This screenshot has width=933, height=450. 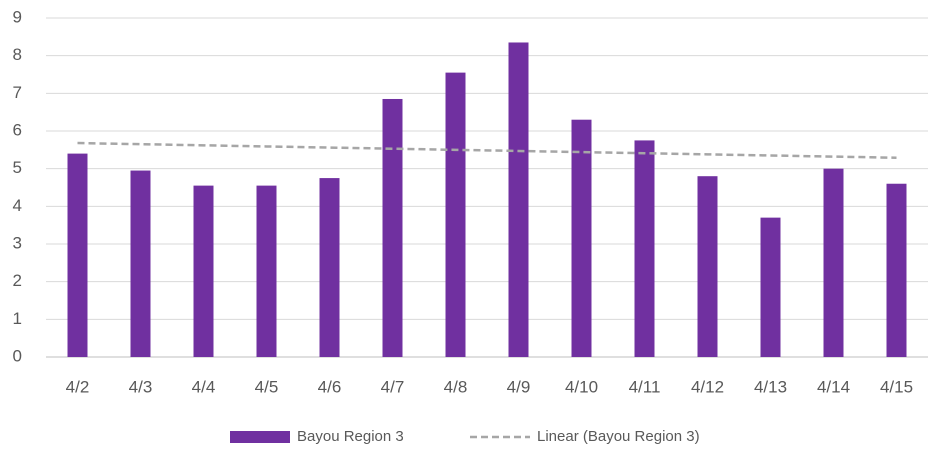 I want to click on x-tick-label: 4/14, so click(x=833, y=386).